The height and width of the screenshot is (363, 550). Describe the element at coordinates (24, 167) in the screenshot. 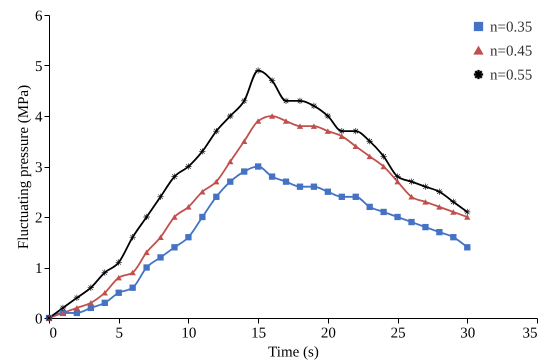

I see `y-axis-title: Fluctuating pressure (MPa)` at that location.